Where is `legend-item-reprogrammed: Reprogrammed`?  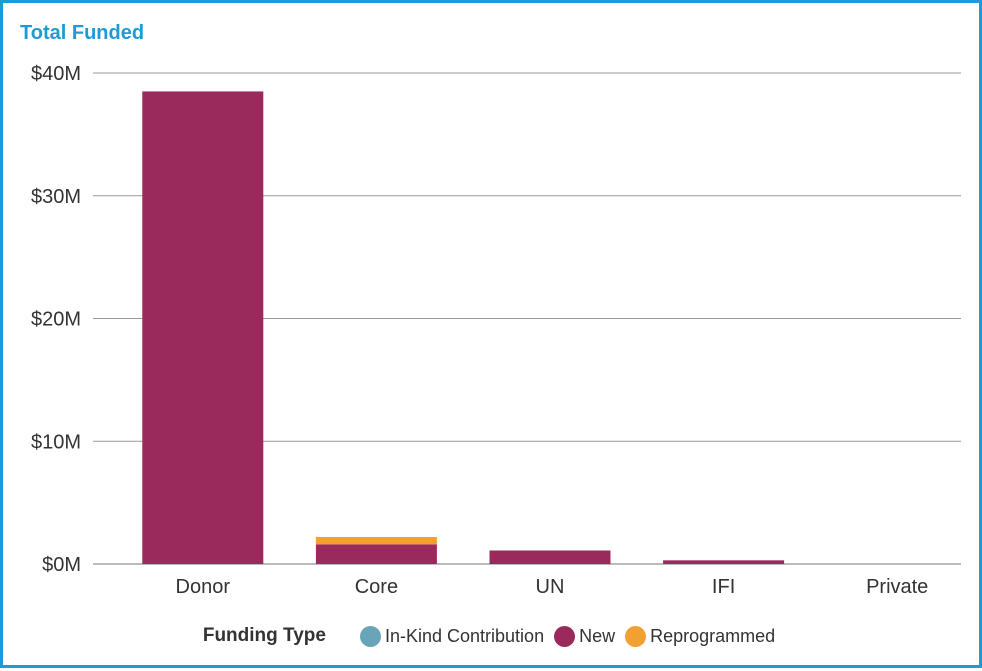
legend-item-reprogrammed: Reprogrammed is located at coordinates (700, 636).